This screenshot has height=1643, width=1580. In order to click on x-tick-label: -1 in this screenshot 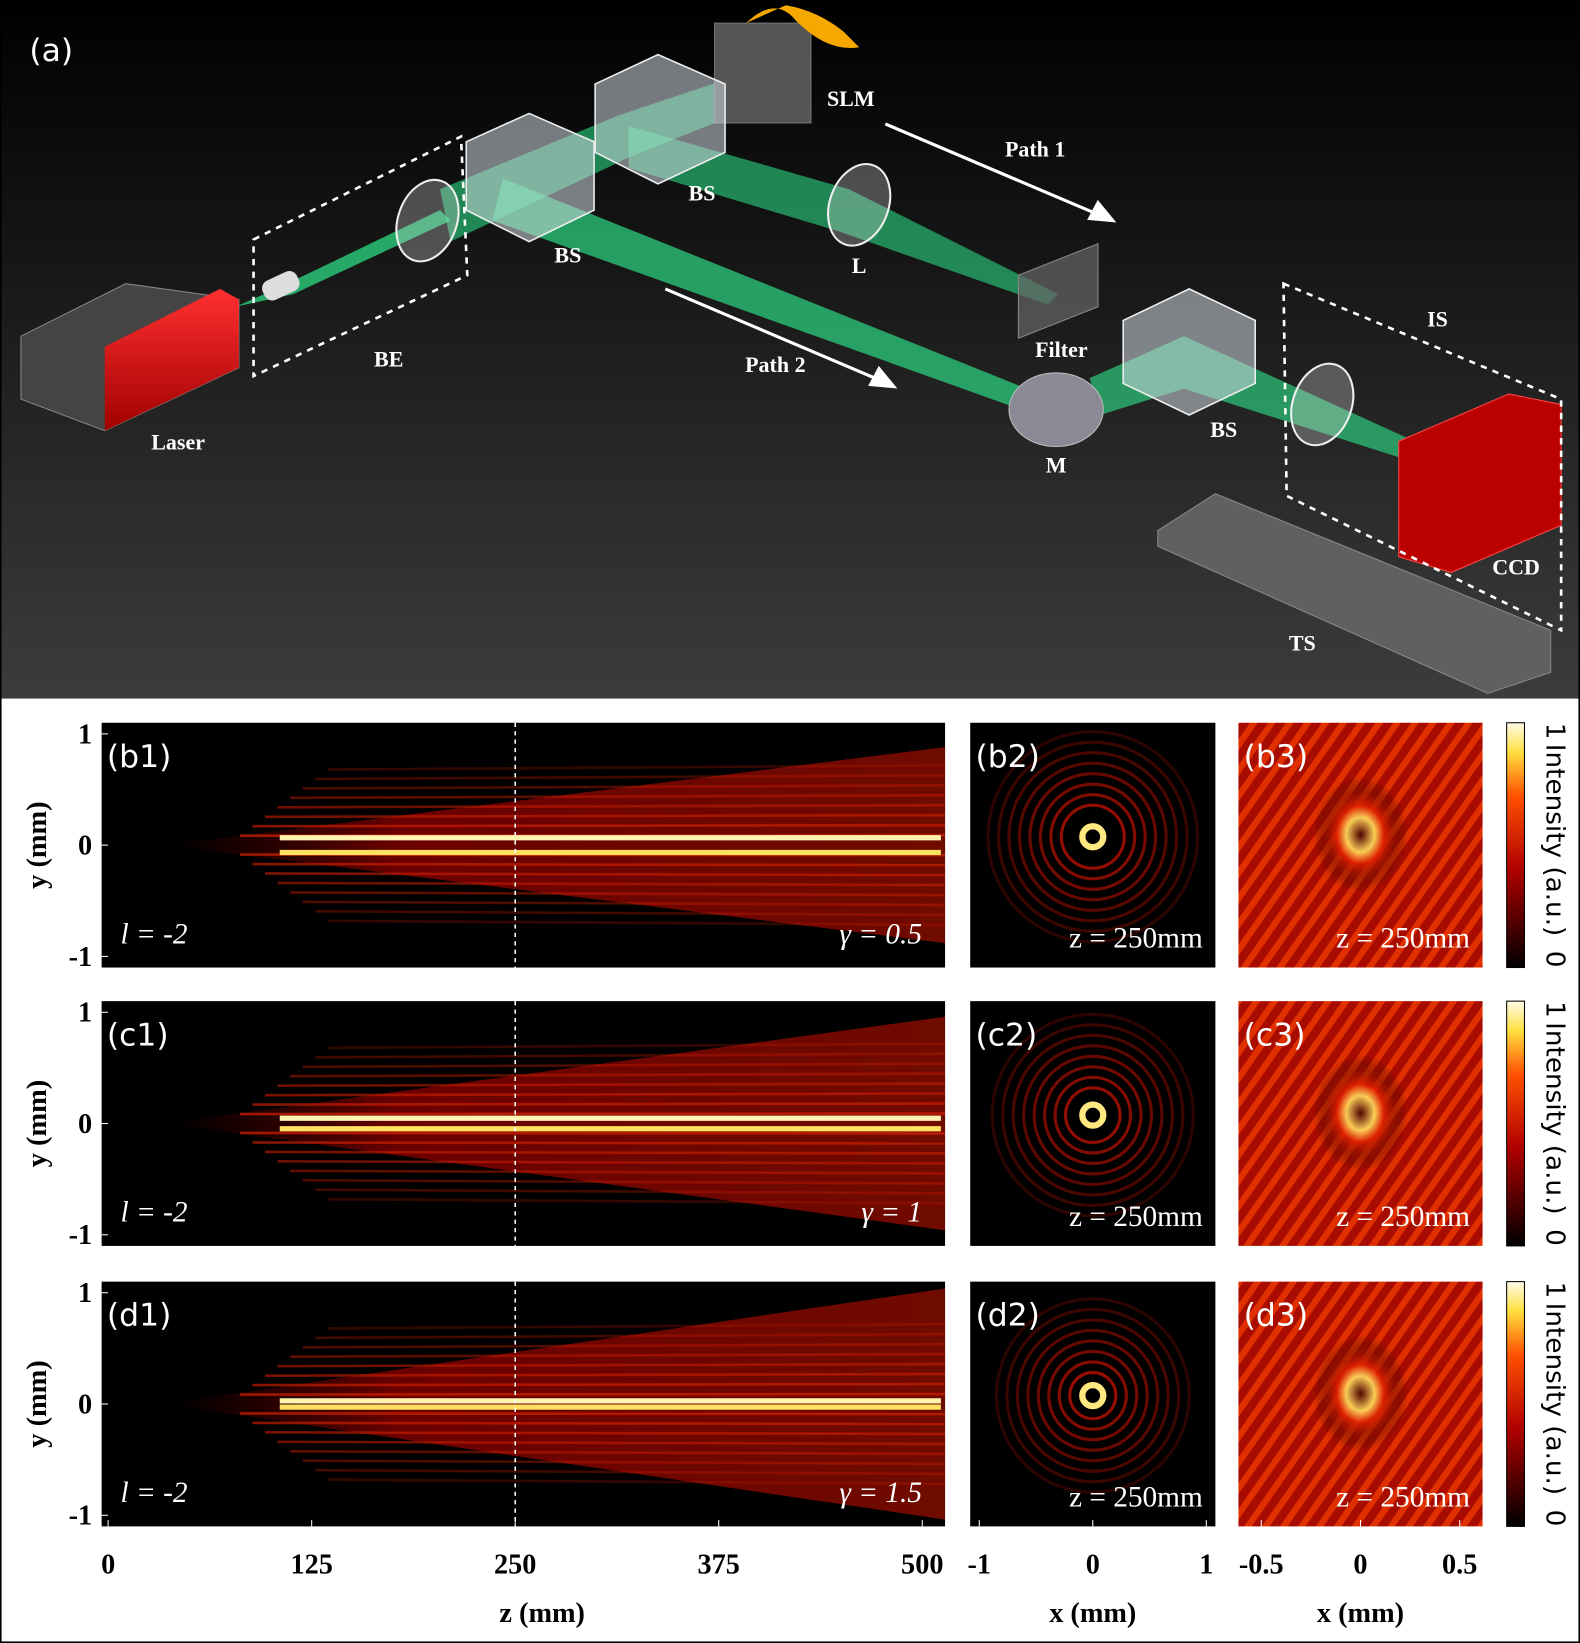, I will do `click(980, 1565)`.